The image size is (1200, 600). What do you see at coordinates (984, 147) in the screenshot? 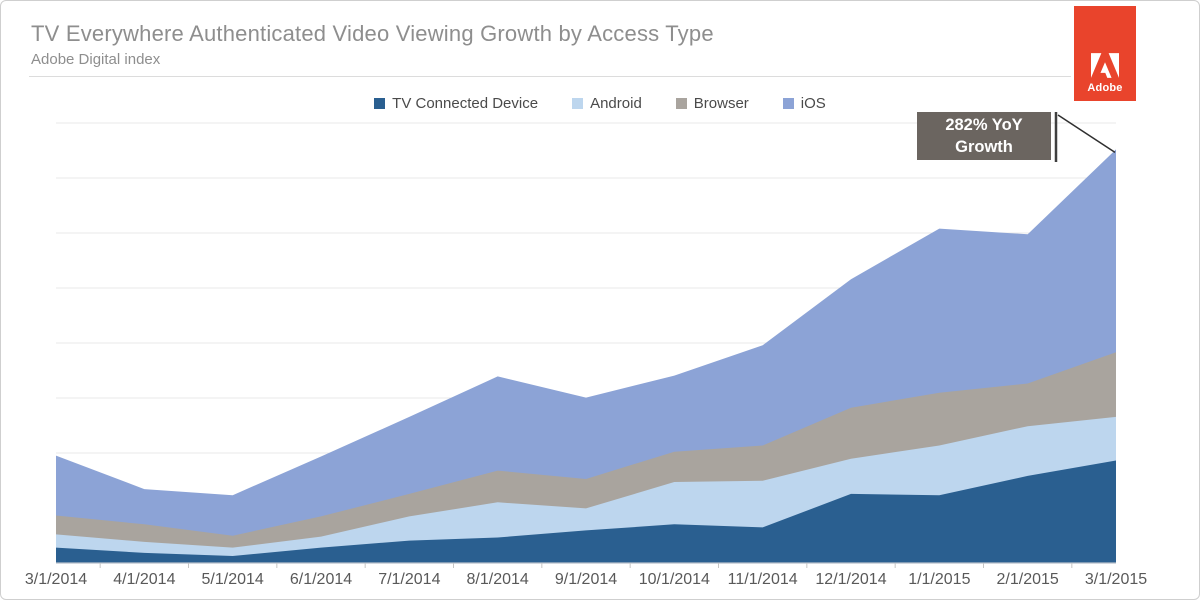
I see `growth-callout-line2: Growth` at bounding box center [984, 147].